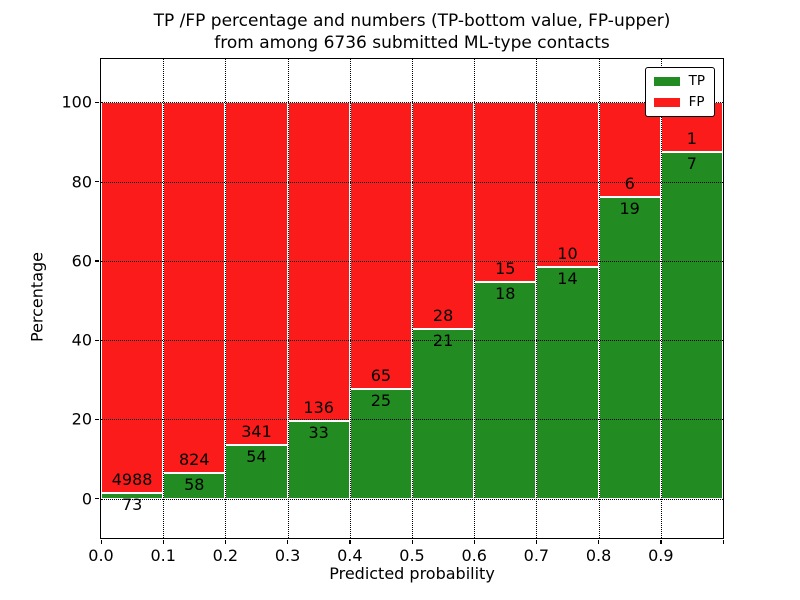 The width and height of the screenshot is (800, 600). I want to click on y-tick-label: 60, so click(81, 261).